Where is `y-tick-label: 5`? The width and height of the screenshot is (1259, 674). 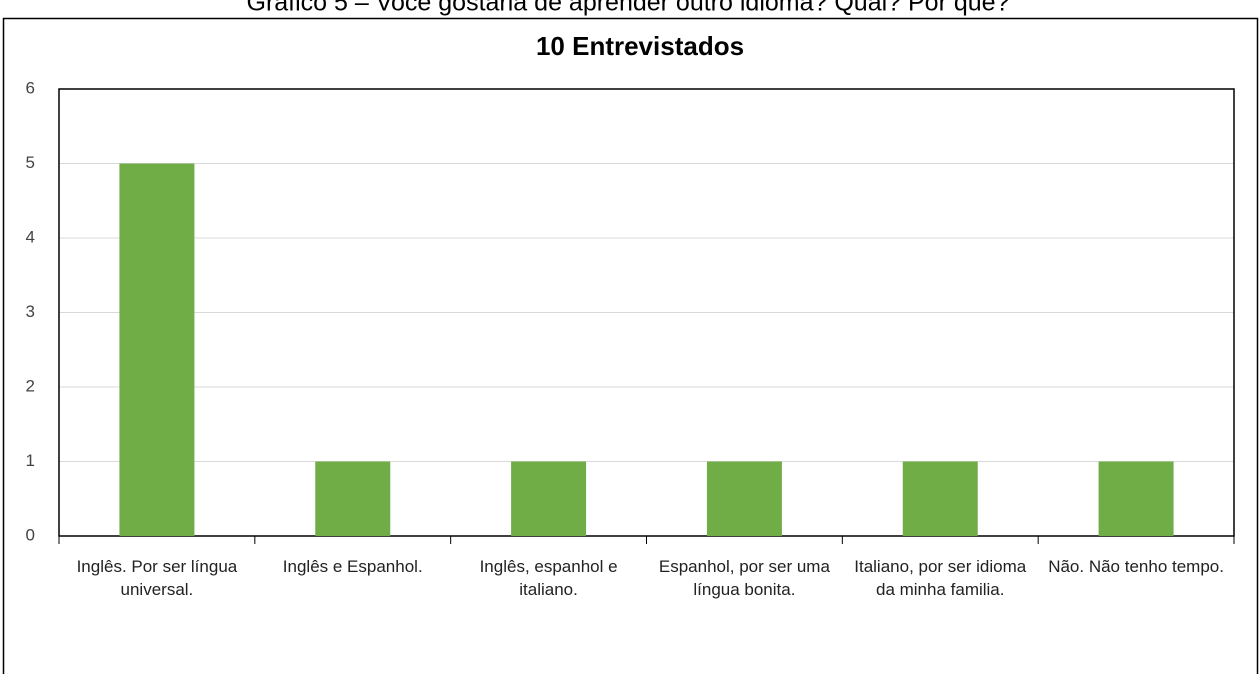 y-tick-label: 5 is located at coordinates (30, 162).